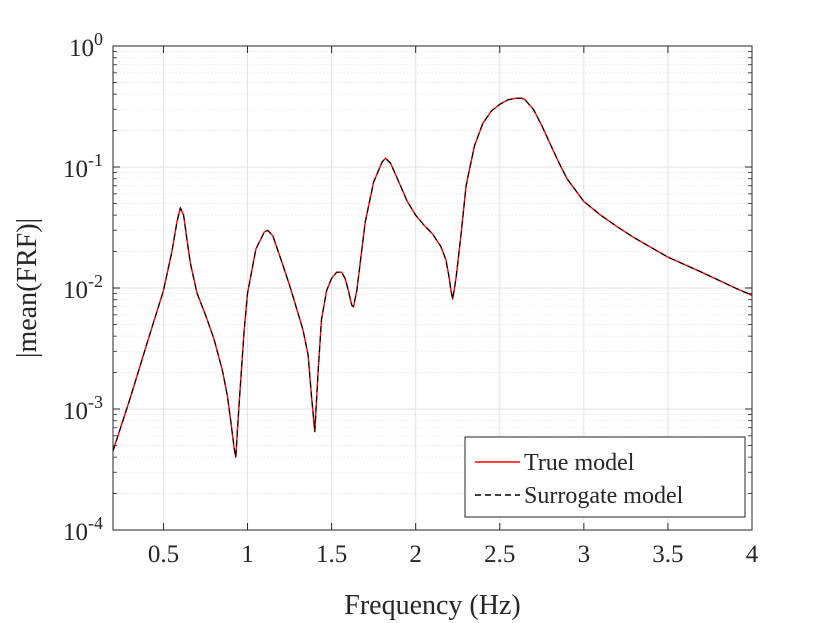 Image resolution: width=830 pixels, height=623 pixels. I want to click on x-tick-label: 1, so click(247, 554).